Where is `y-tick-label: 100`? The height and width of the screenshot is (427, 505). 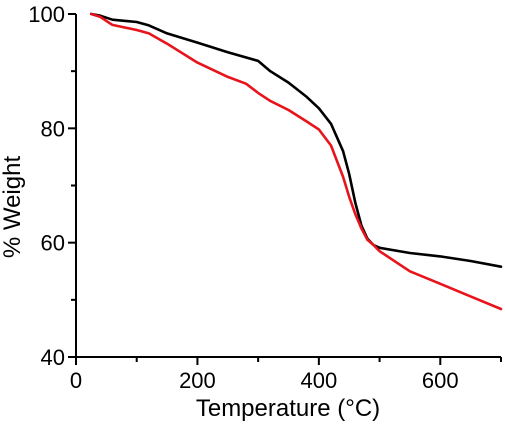 y-tick-label: 100 is located at coordinates (46, 14).